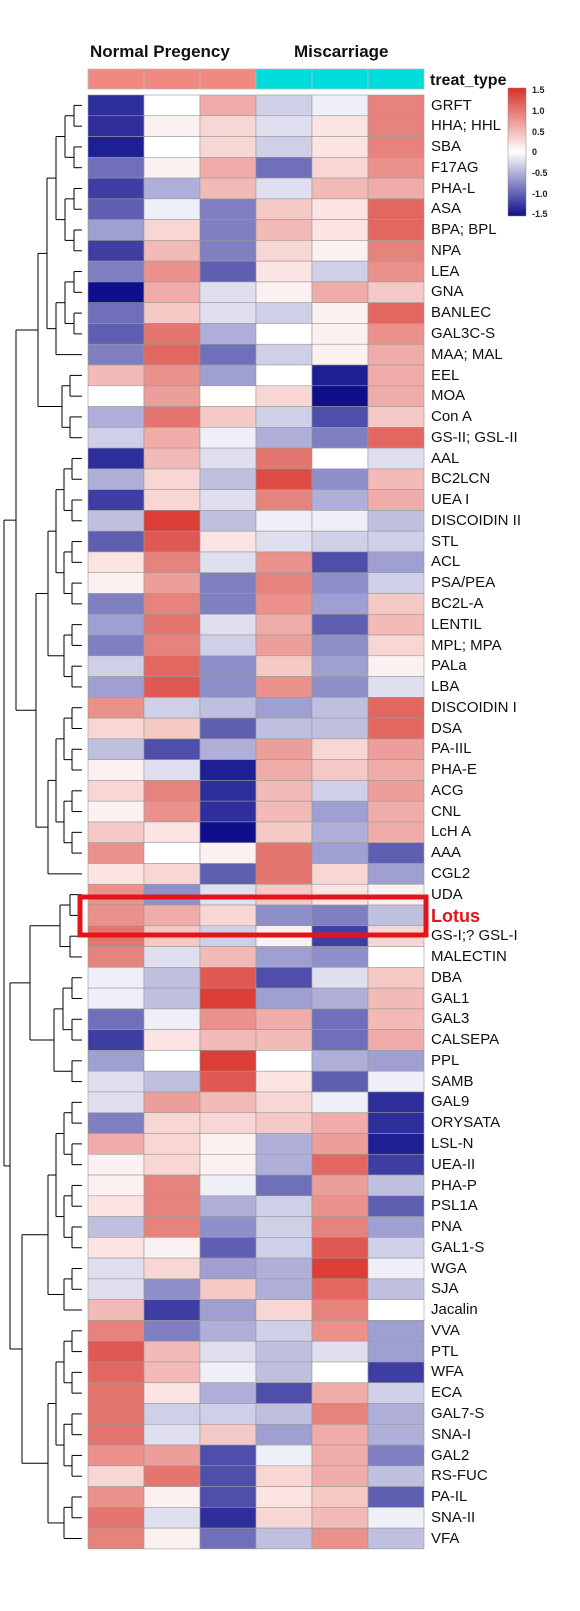  I want to click on row-label: AAL, so click(445, 458).